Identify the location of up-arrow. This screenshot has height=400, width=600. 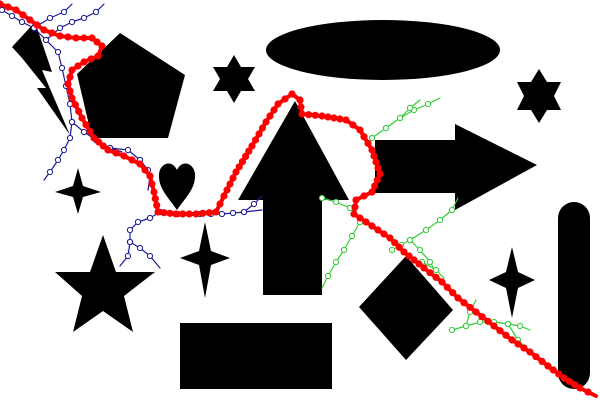
(293, 198).